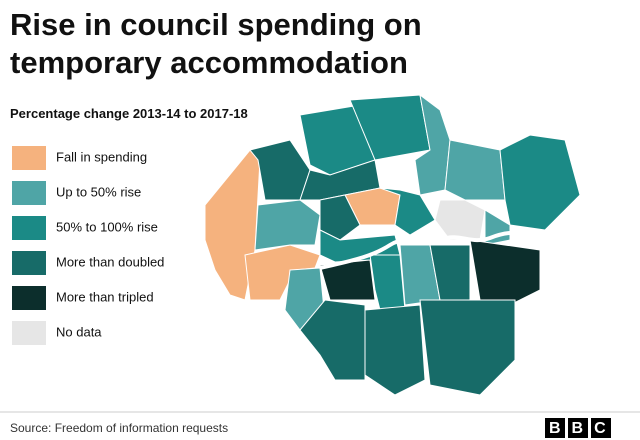  What do you see at coordinates (101, 156) in the screenshot?
I see `legend-label: Fall in spending` at bounding box center [101, 156].